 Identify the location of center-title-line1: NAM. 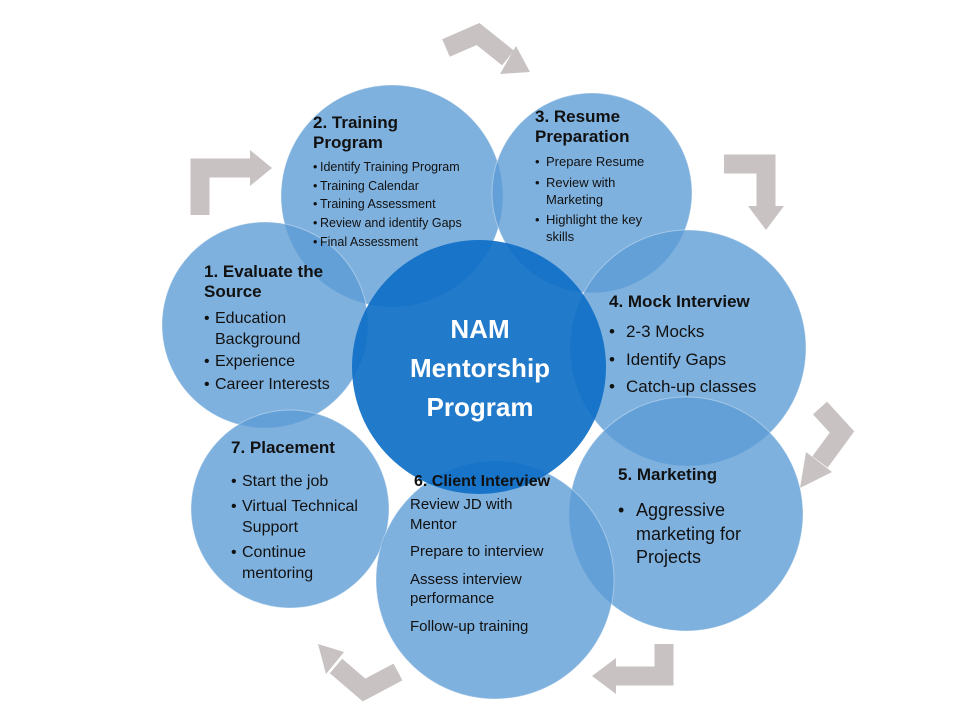
(480, 329).